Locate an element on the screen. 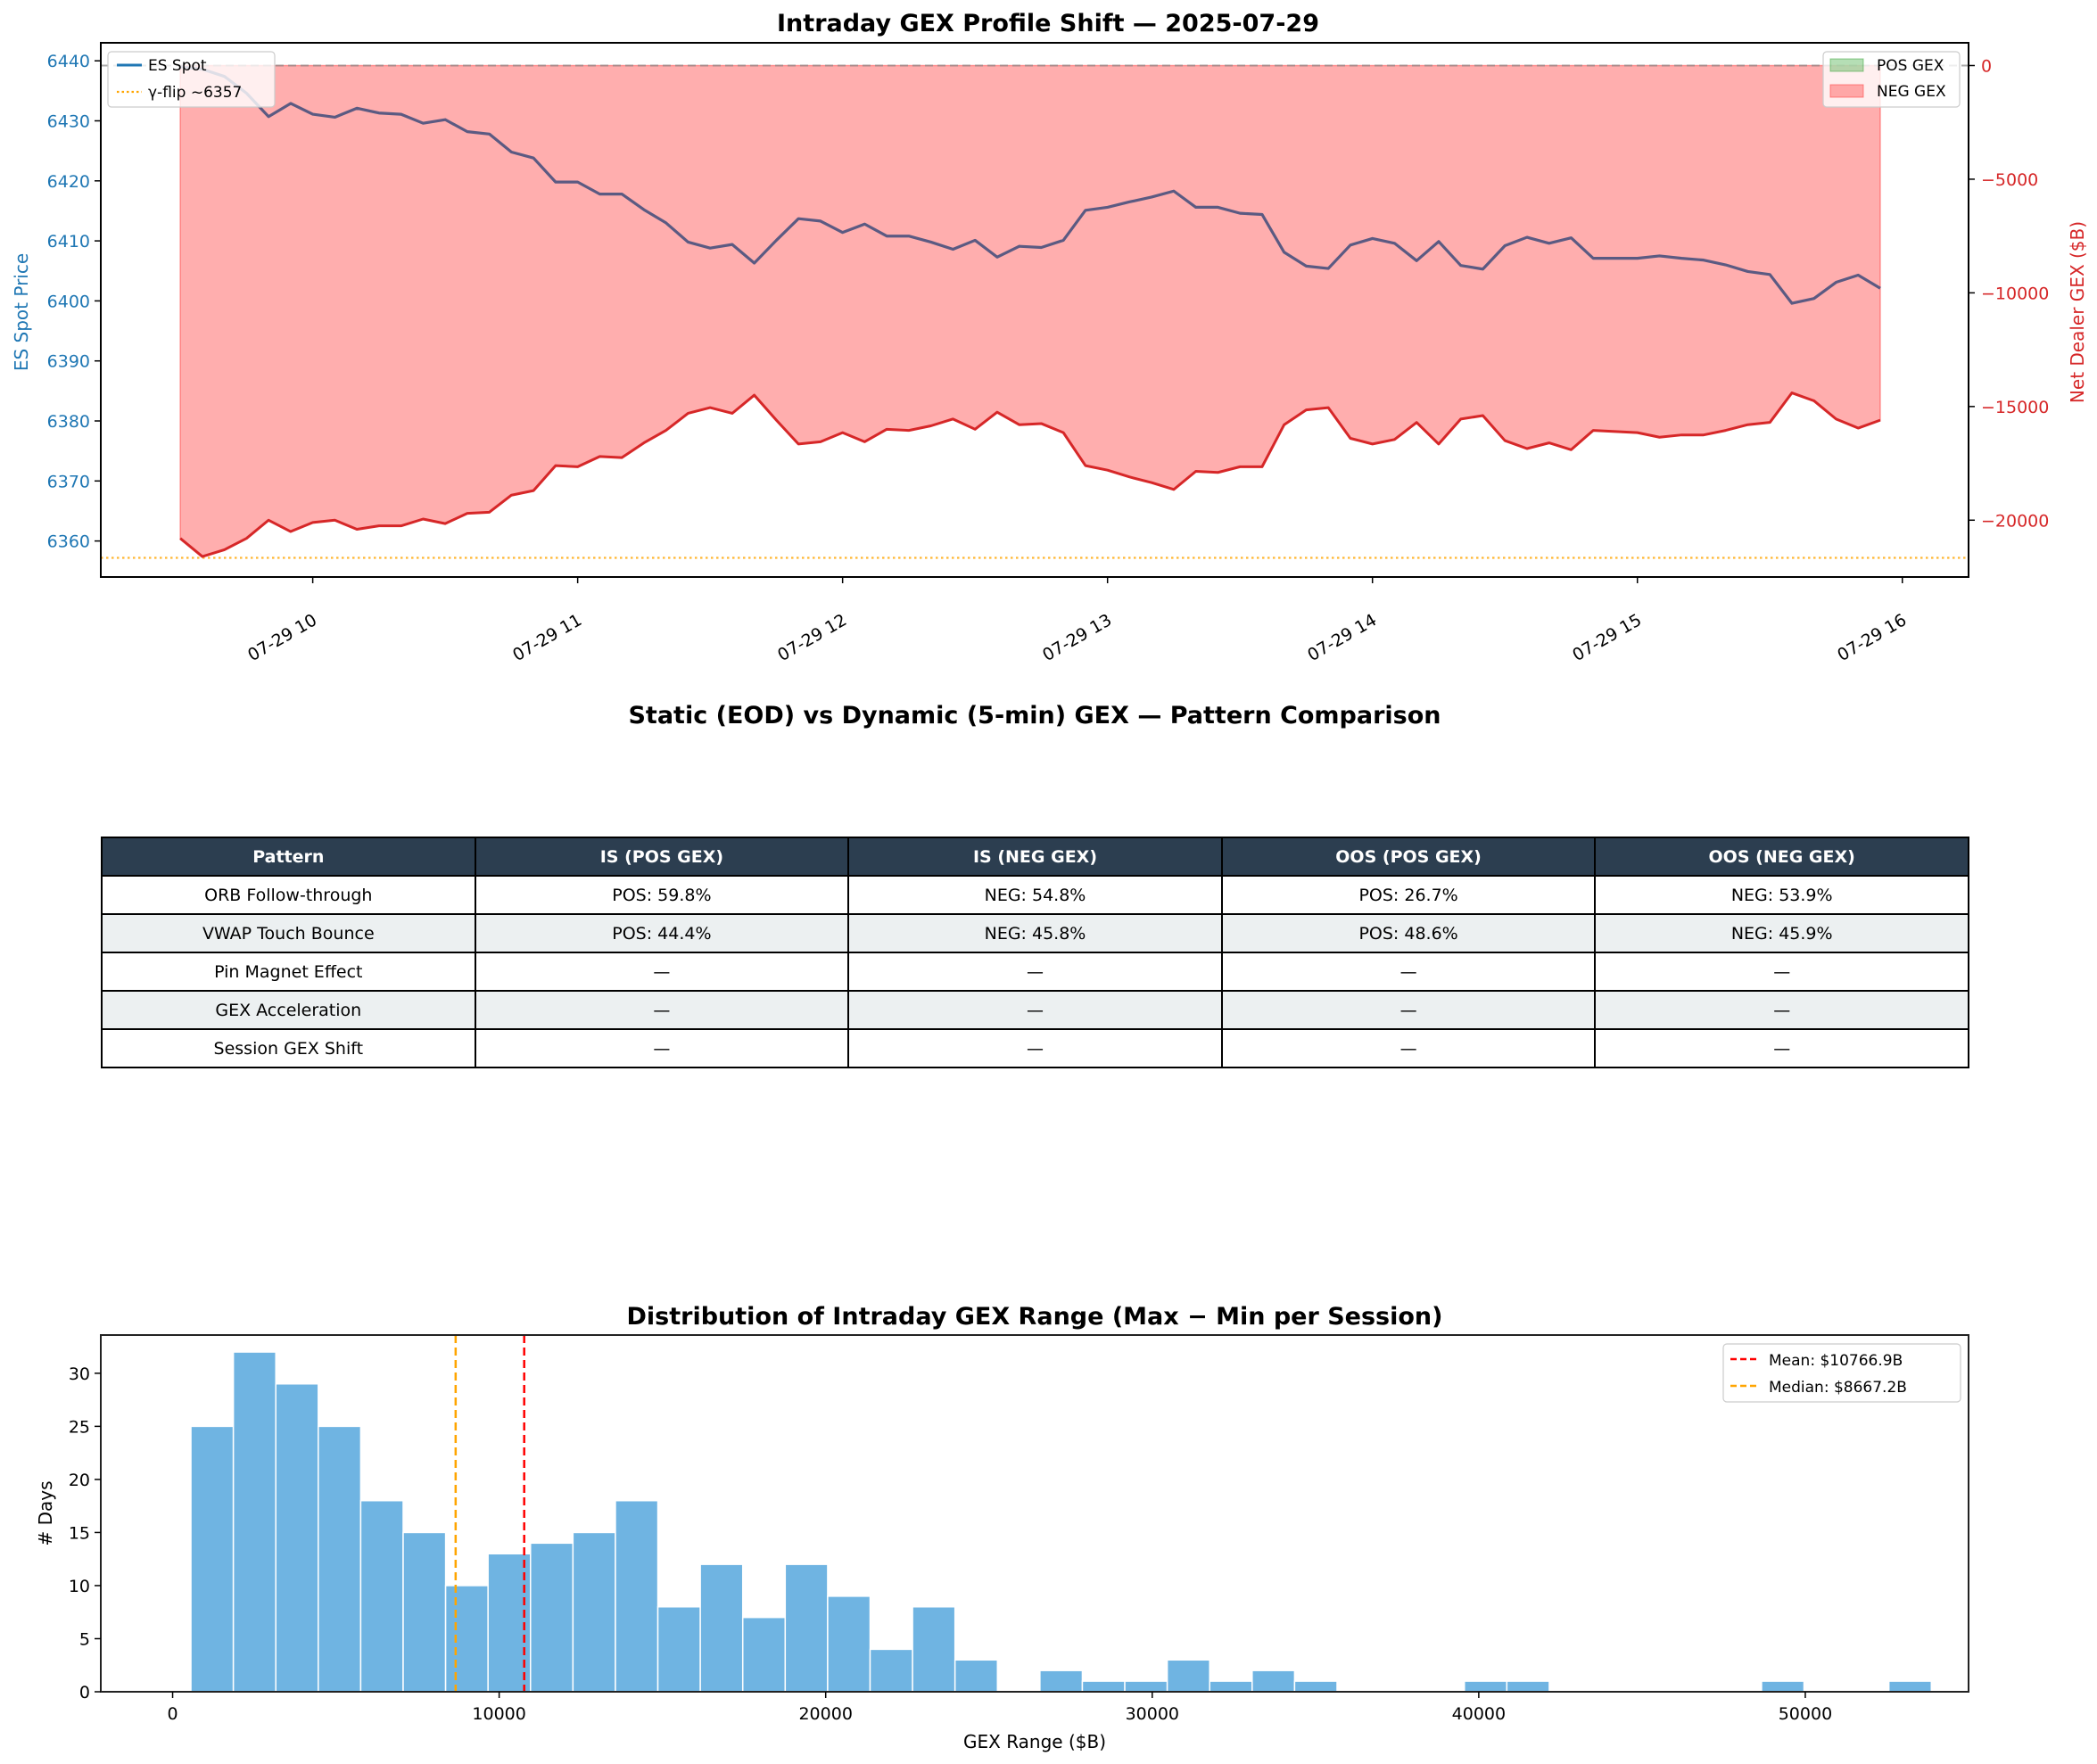  x-tick-label: 07-29 12 is located at coordinates (812, 637).